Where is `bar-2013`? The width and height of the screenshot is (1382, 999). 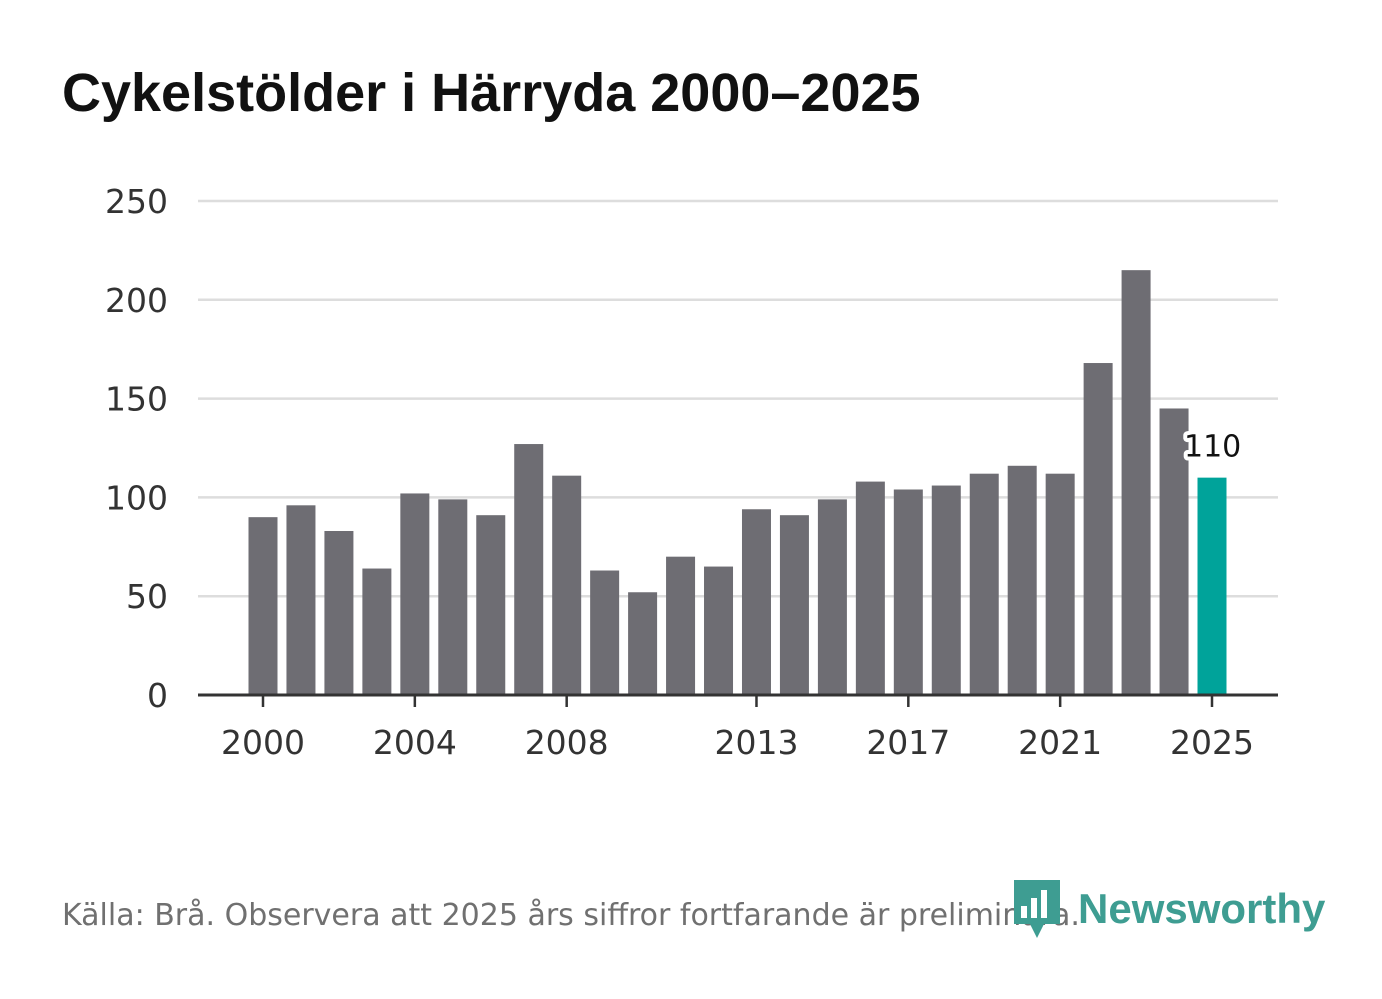 bar-2013 is located at coordinates (756, 602).